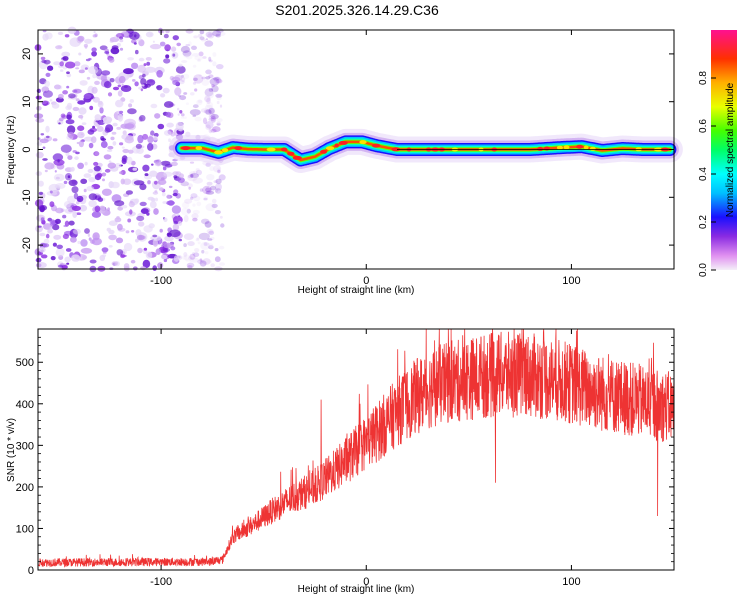 The width and height of the screenshot is (750, 600). I want to click on x-tick-label: -100, so click(161, 582).